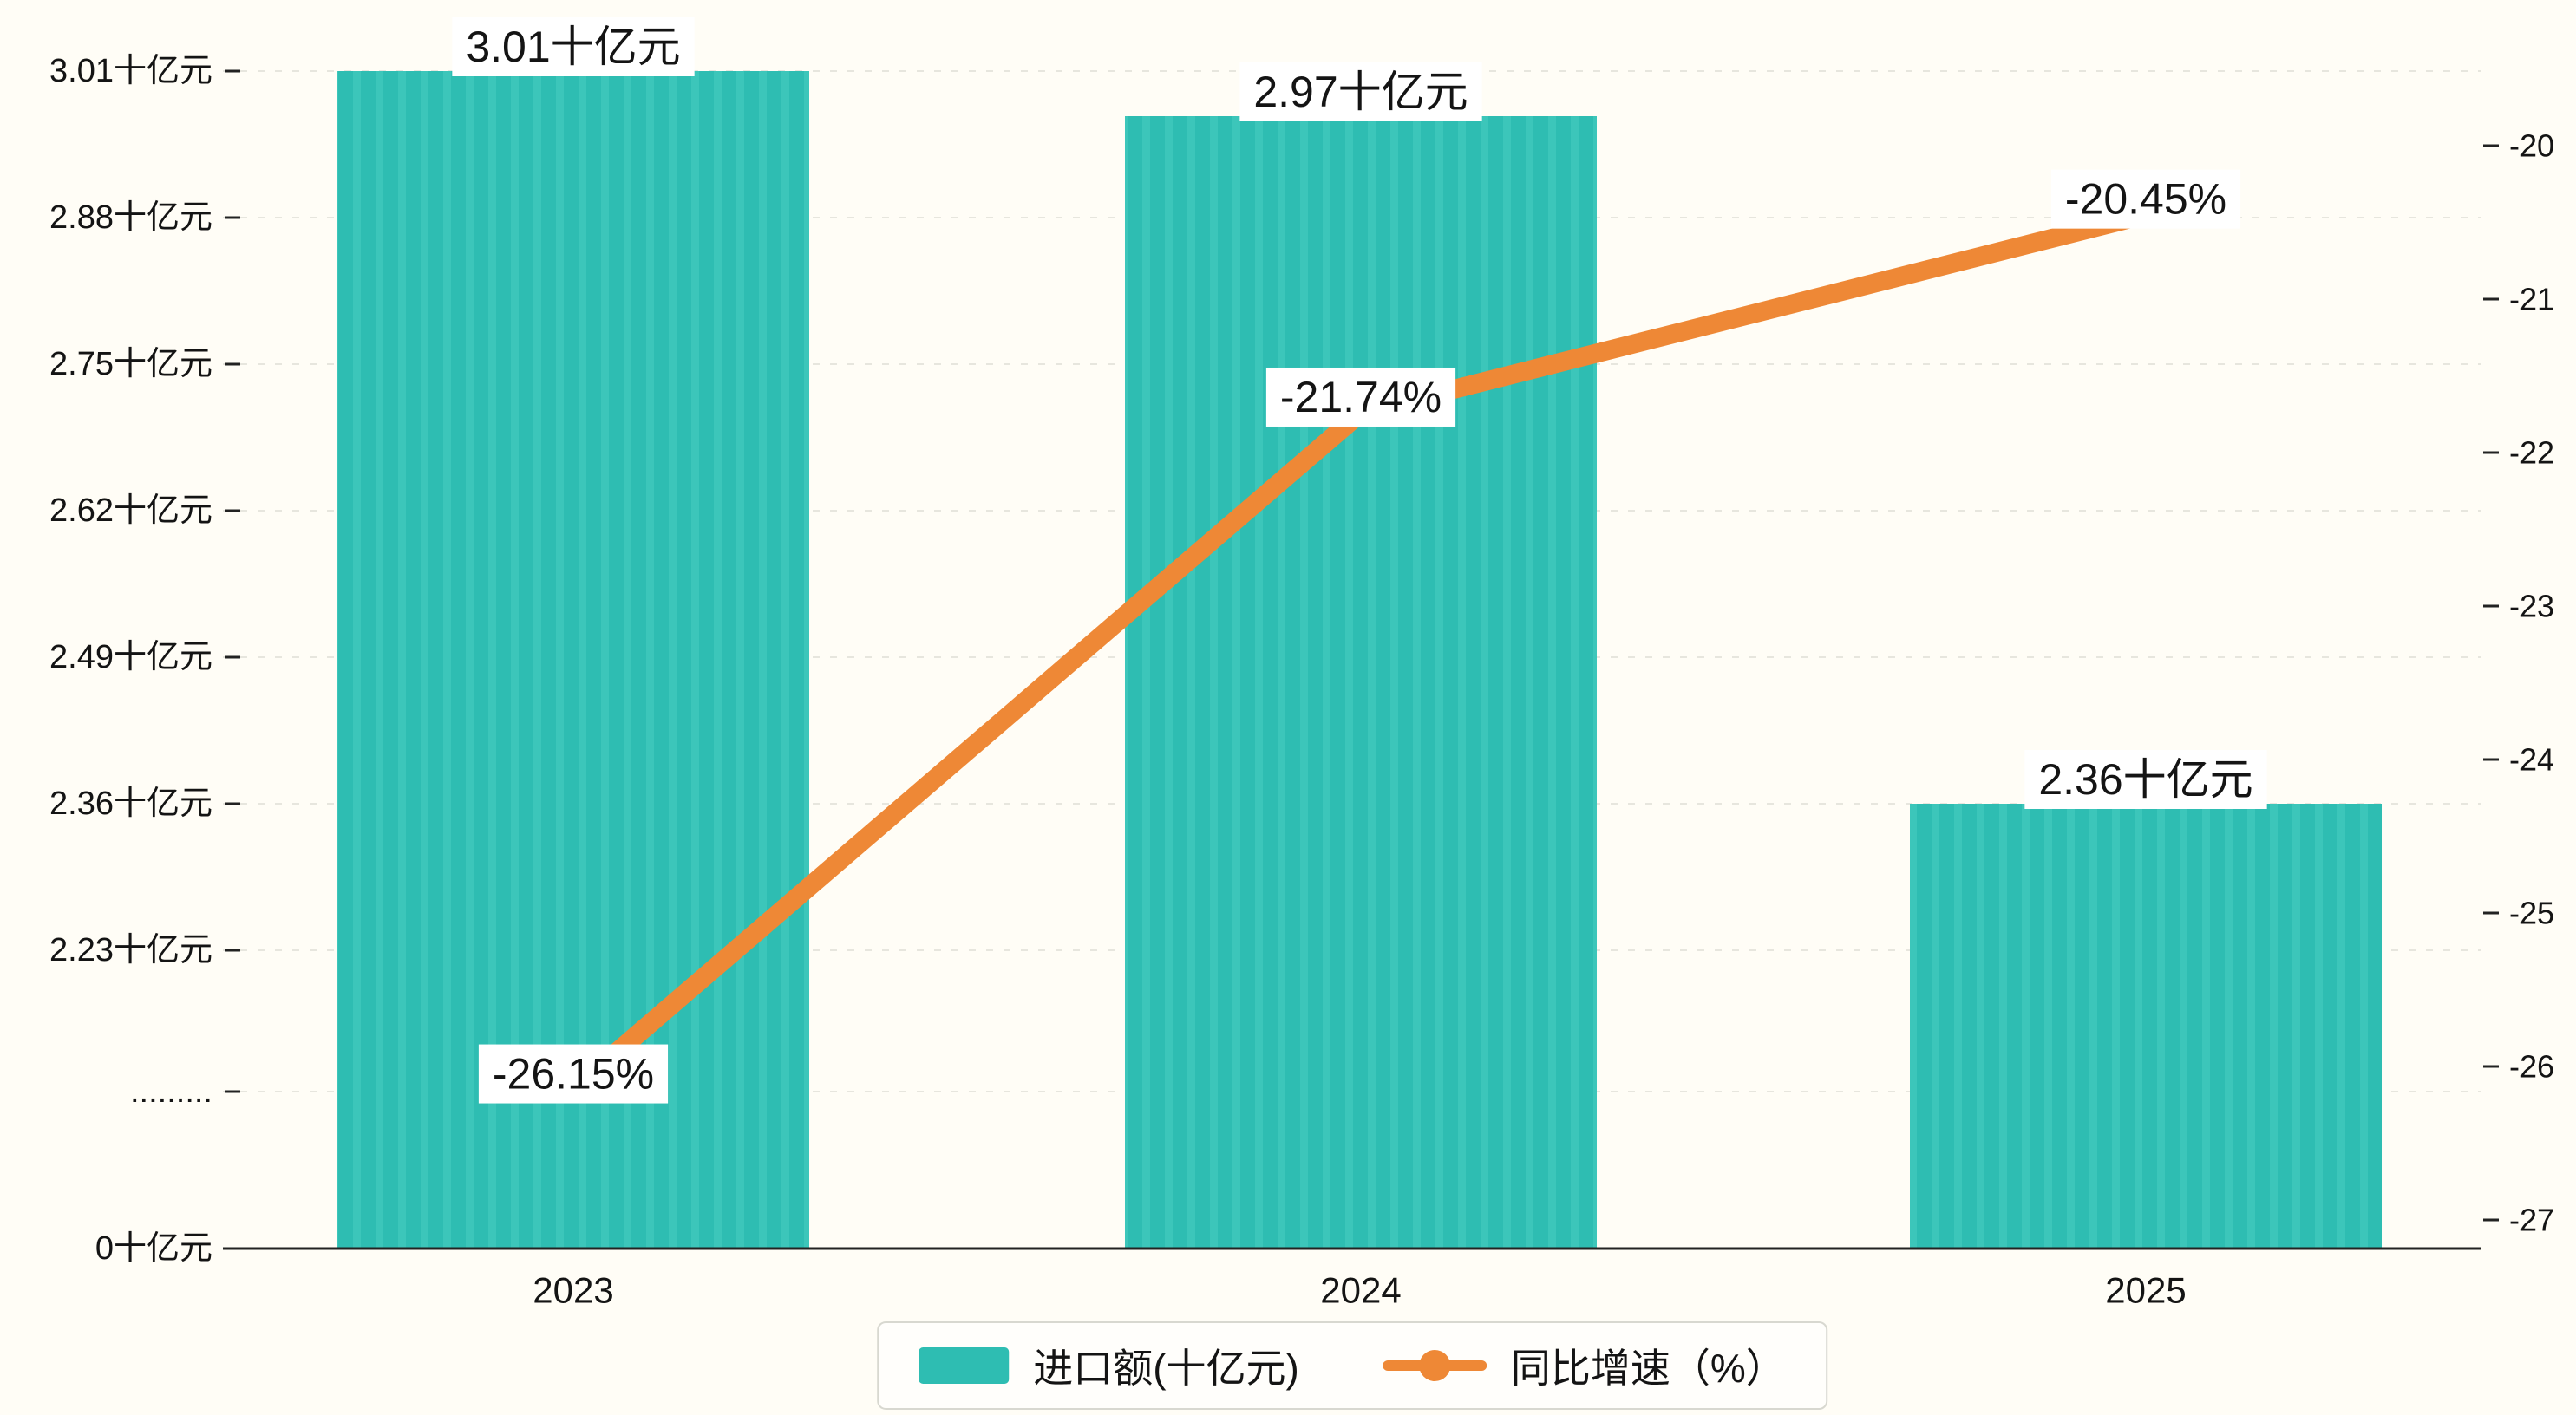 This screenshot has height=1415, width=2576. I want to click on legend-label-growth: 同比增速（%）, so click(1648, 1368).